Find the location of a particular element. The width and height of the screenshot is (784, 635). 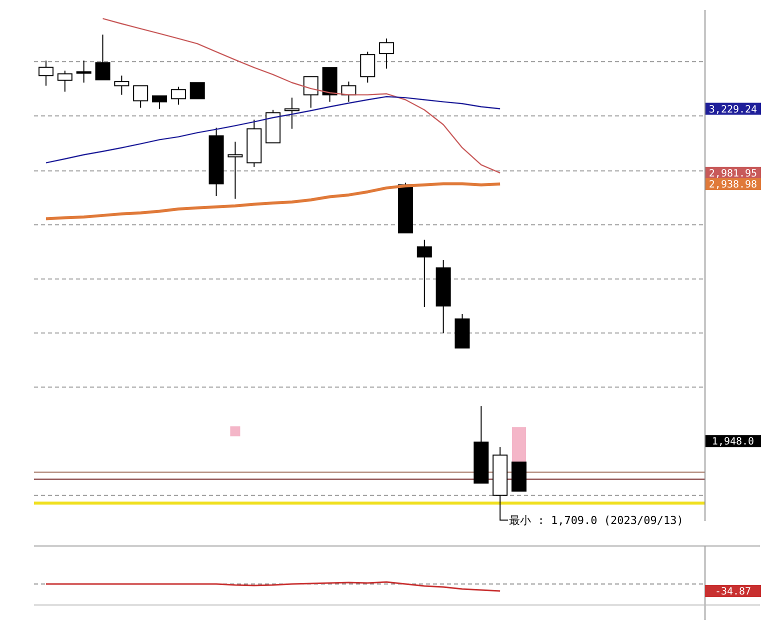

annotation: 最小 : 1,709.0 (2023/09/13) is located at coordinates (596, 520).